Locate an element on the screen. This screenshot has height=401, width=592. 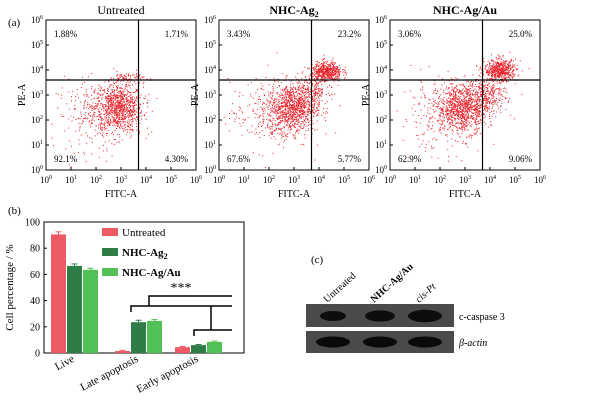
y-tick-label: 10¹ is located at coordinates (210, 145).